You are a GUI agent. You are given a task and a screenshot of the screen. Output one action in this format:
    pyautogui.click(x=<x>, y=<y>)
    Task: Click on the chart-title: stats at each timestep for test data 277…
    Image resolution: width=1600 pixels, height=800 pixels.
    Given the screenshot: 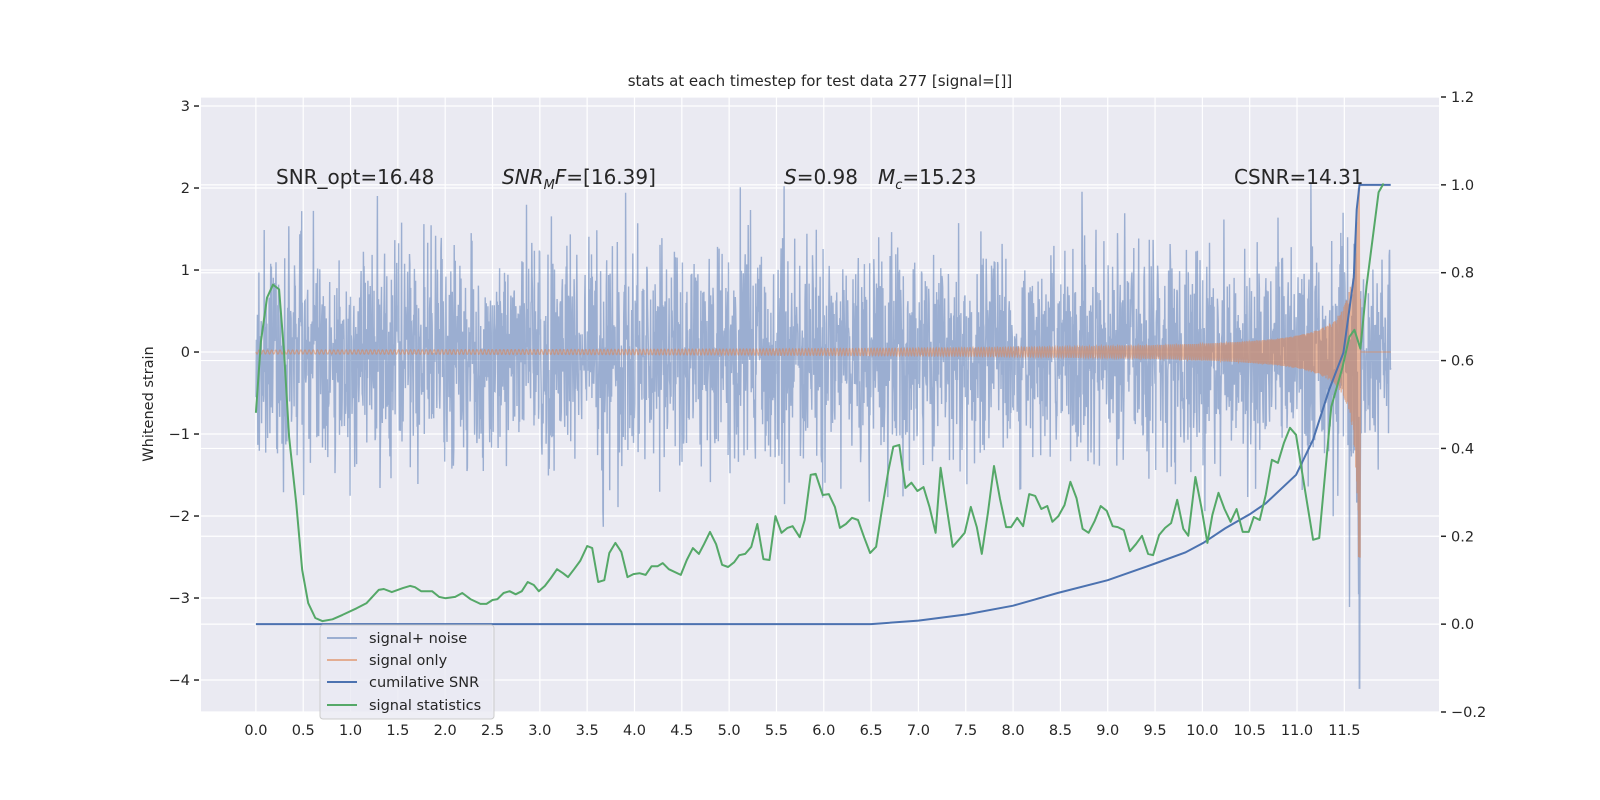 What is the action you would take?
    pyautogui.click(x=820, y=81)
    